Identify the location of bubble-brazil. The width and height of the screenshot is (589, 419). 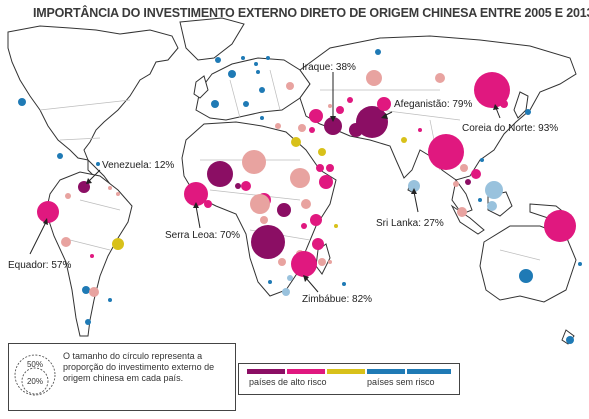
(118, 244).